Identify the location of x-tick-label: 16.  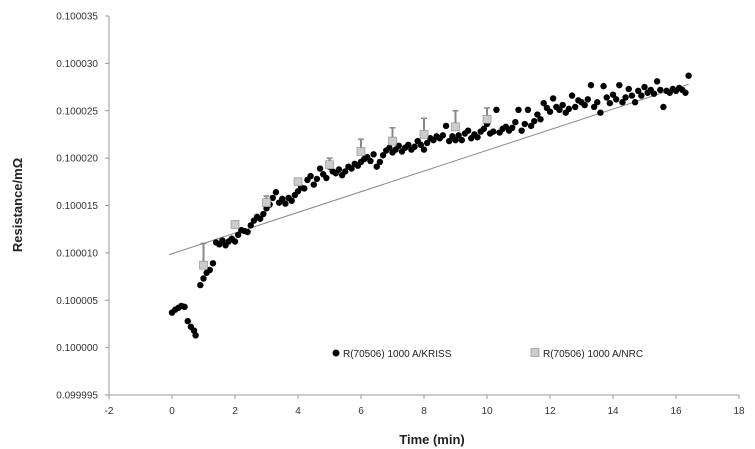
(676, 411).